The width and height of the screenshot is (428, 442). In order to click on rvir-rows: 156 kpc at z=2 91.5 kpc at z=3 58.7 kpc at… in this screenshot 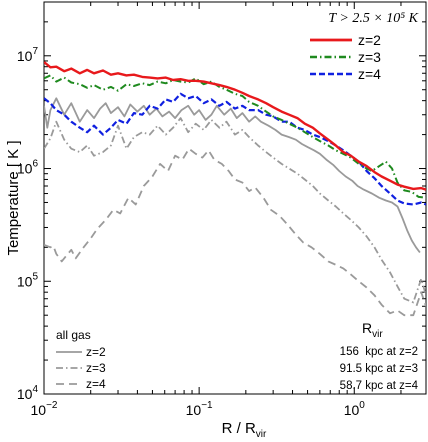, I will do `click(379, 369)`.